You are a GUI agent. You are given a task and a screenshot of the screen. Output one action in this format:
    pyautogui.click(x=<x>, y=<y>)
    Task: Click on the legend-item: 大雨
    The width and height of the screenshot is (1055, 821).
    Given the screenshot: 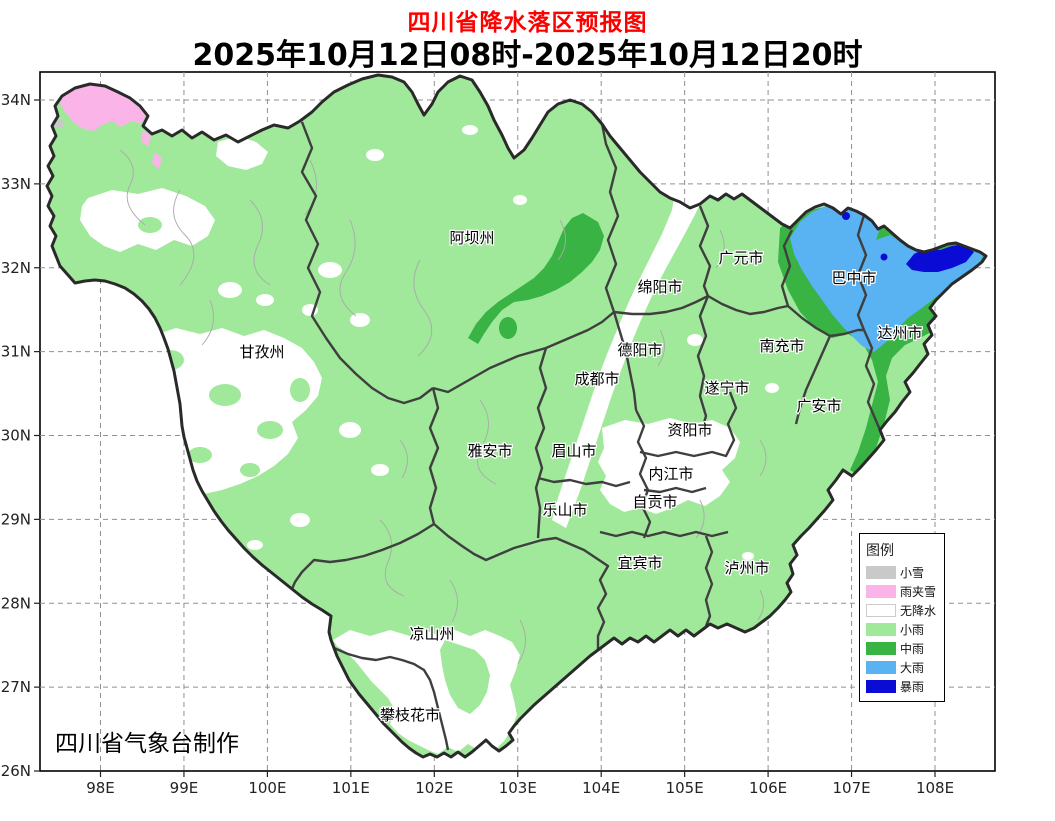 What is the action you would take?
    pyautogui.click(x=903, y=668)
    